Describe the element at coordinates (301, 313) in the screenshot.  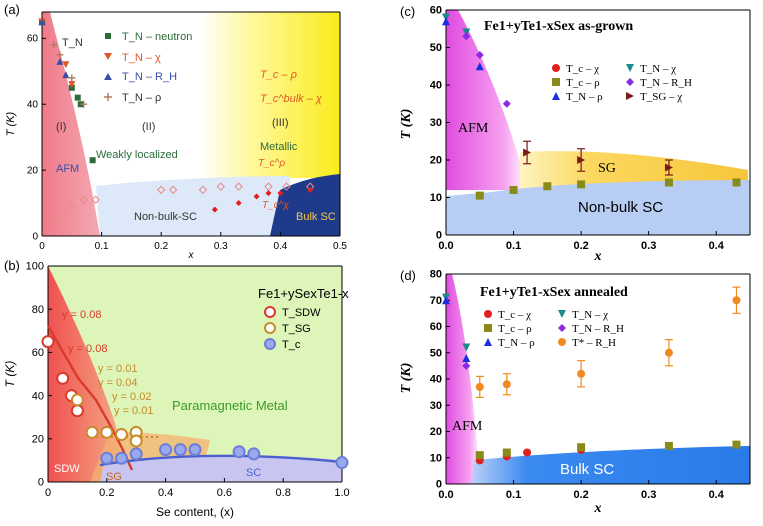
I see `b-legend-label-0: T_SDW` at that location.